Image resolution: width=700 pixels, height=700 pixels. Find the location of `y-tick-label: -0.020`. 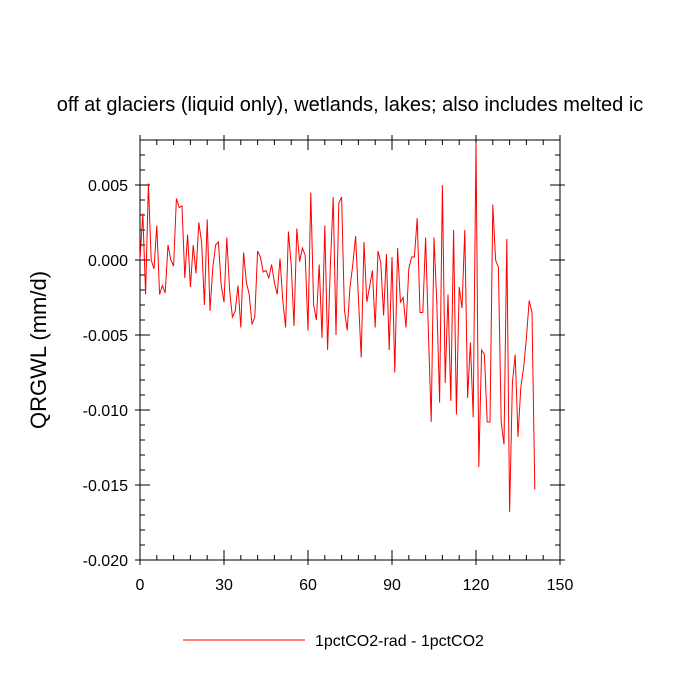

y-tick-label: -0.020 is located at coordinates (105, 561).